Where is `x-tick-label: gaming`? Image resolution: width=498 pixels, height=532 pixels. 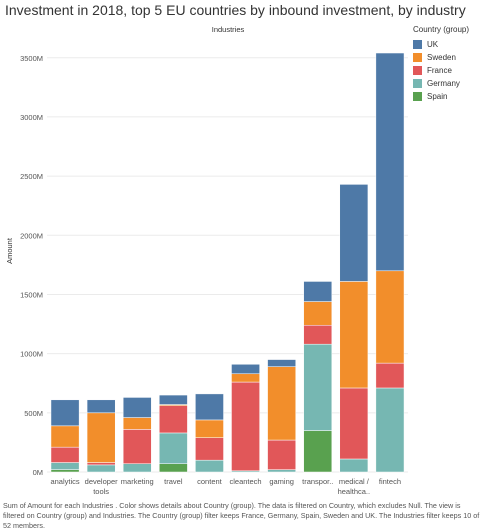
x-tick-label: gaming is located at coordinates (281, 481).